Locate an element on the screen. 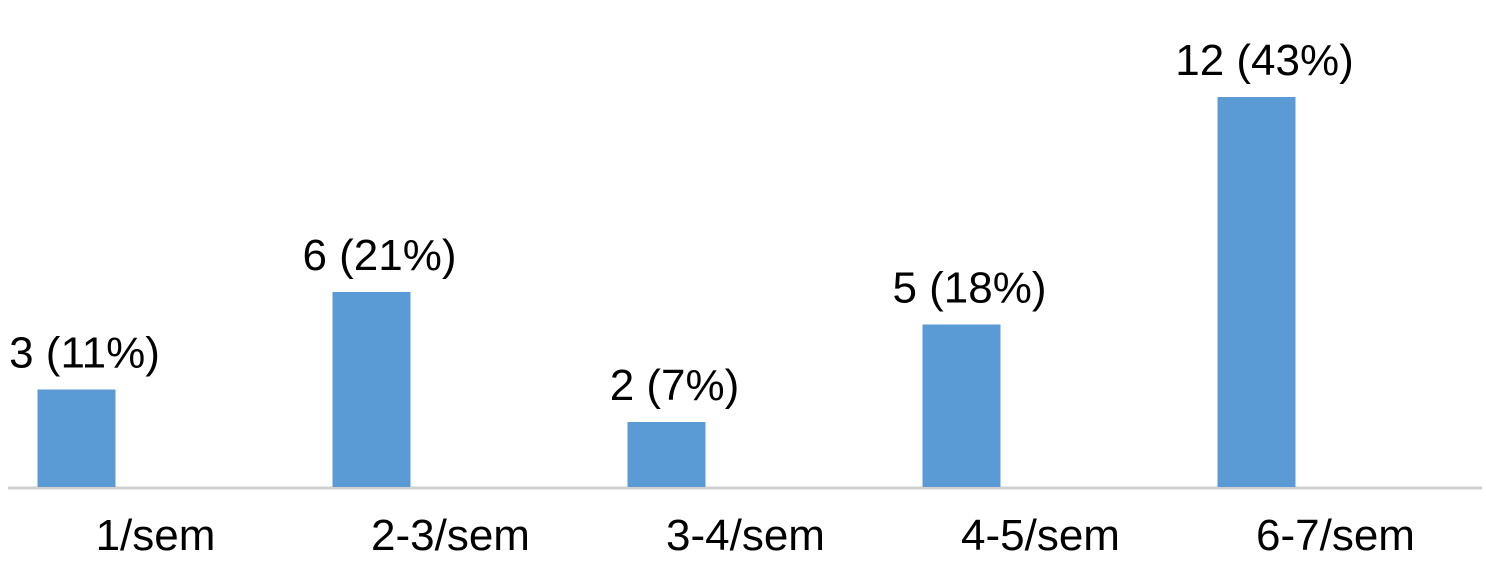 Image resolution: width=1486 pixels, height=561 pixels. x-tick-label: 3-4/sem is located at coordinates (745, 535).